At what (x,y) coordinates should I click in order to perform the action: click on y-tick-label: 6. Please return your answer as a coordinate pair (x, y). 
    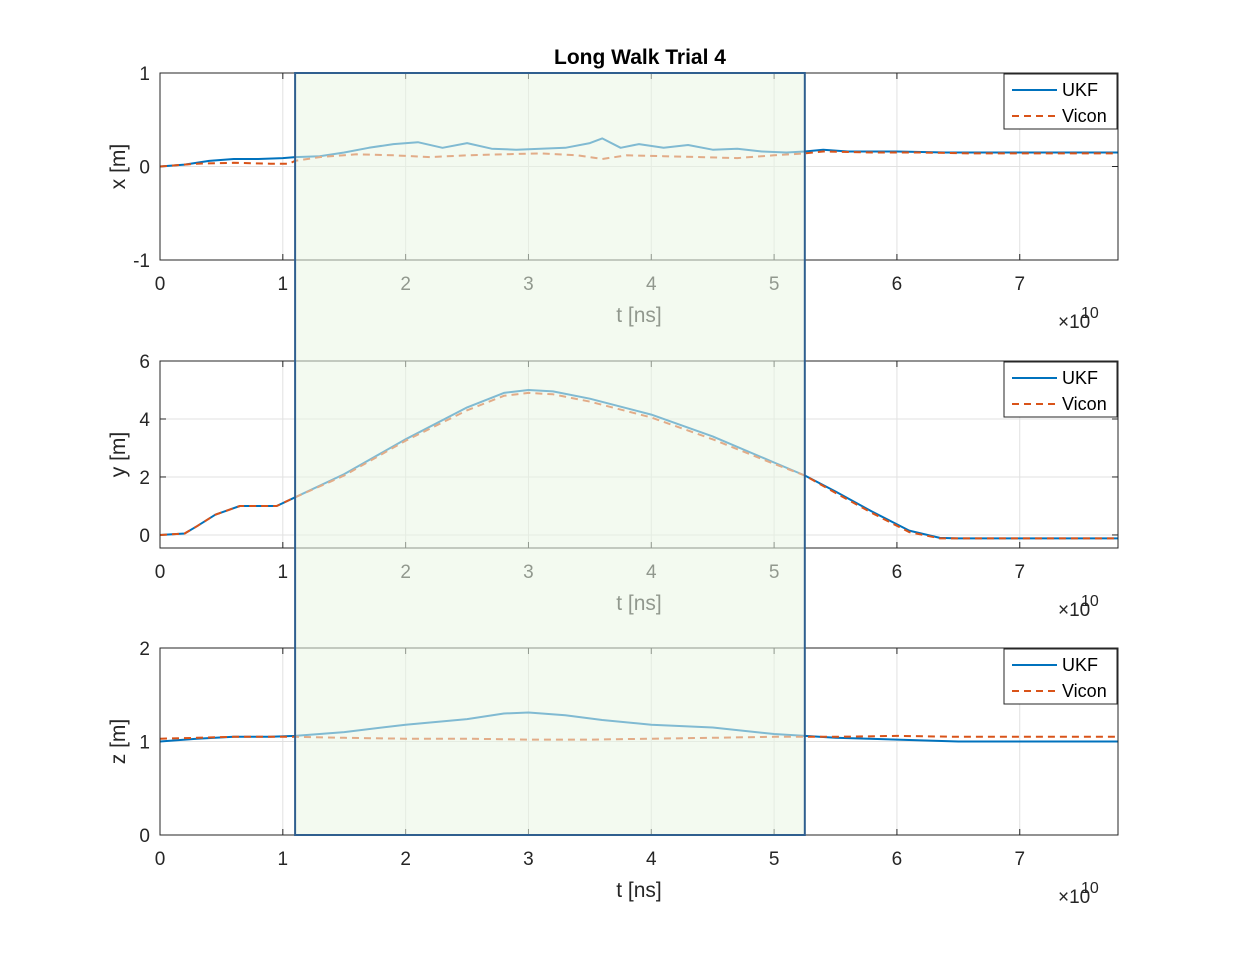
    Looking at the image, I should click on (144, 362).